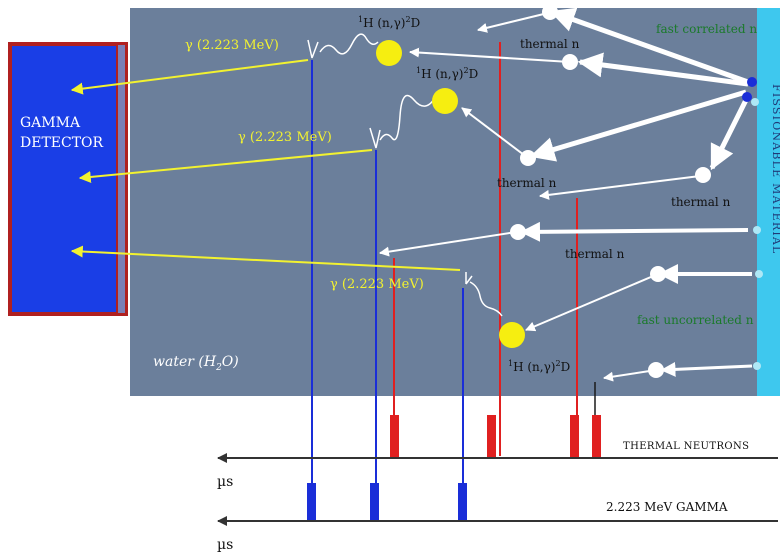 Image resolution: width=780 pixels, height=559 pixels. Describe the element at coordinates (663, 69) in the screenshot. I see `fast-correlated-arrow-b` at that location.